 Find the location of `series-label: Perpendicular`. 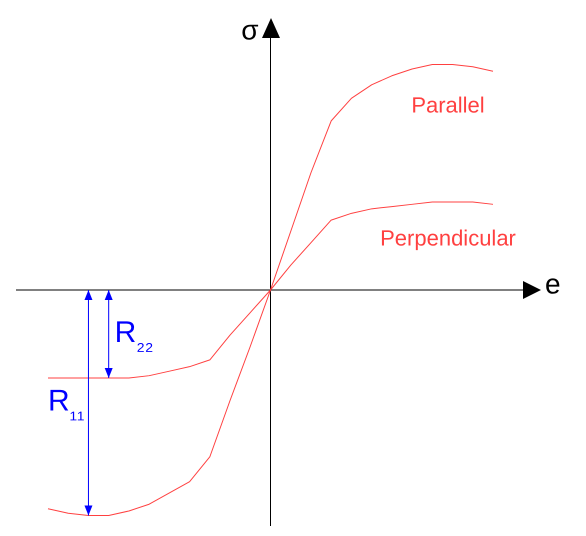

series-label: Perpendicular is located at coordinates (448, 237).